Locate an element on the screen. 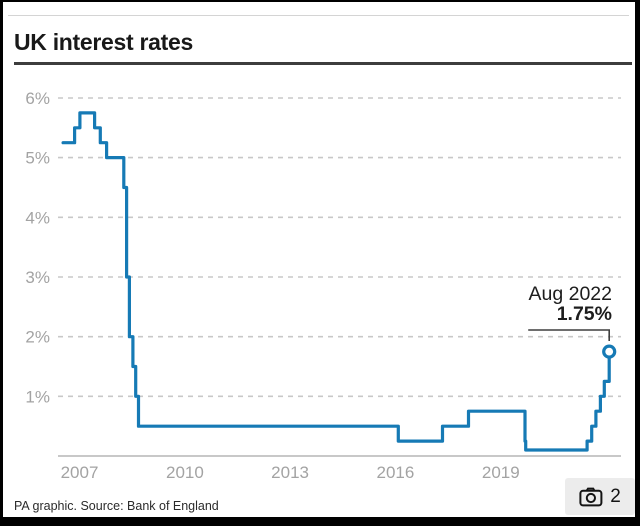 The height and width of the screenshot is (526, 640). x-tick-label: 2013 is located at coordinates (290, 472).